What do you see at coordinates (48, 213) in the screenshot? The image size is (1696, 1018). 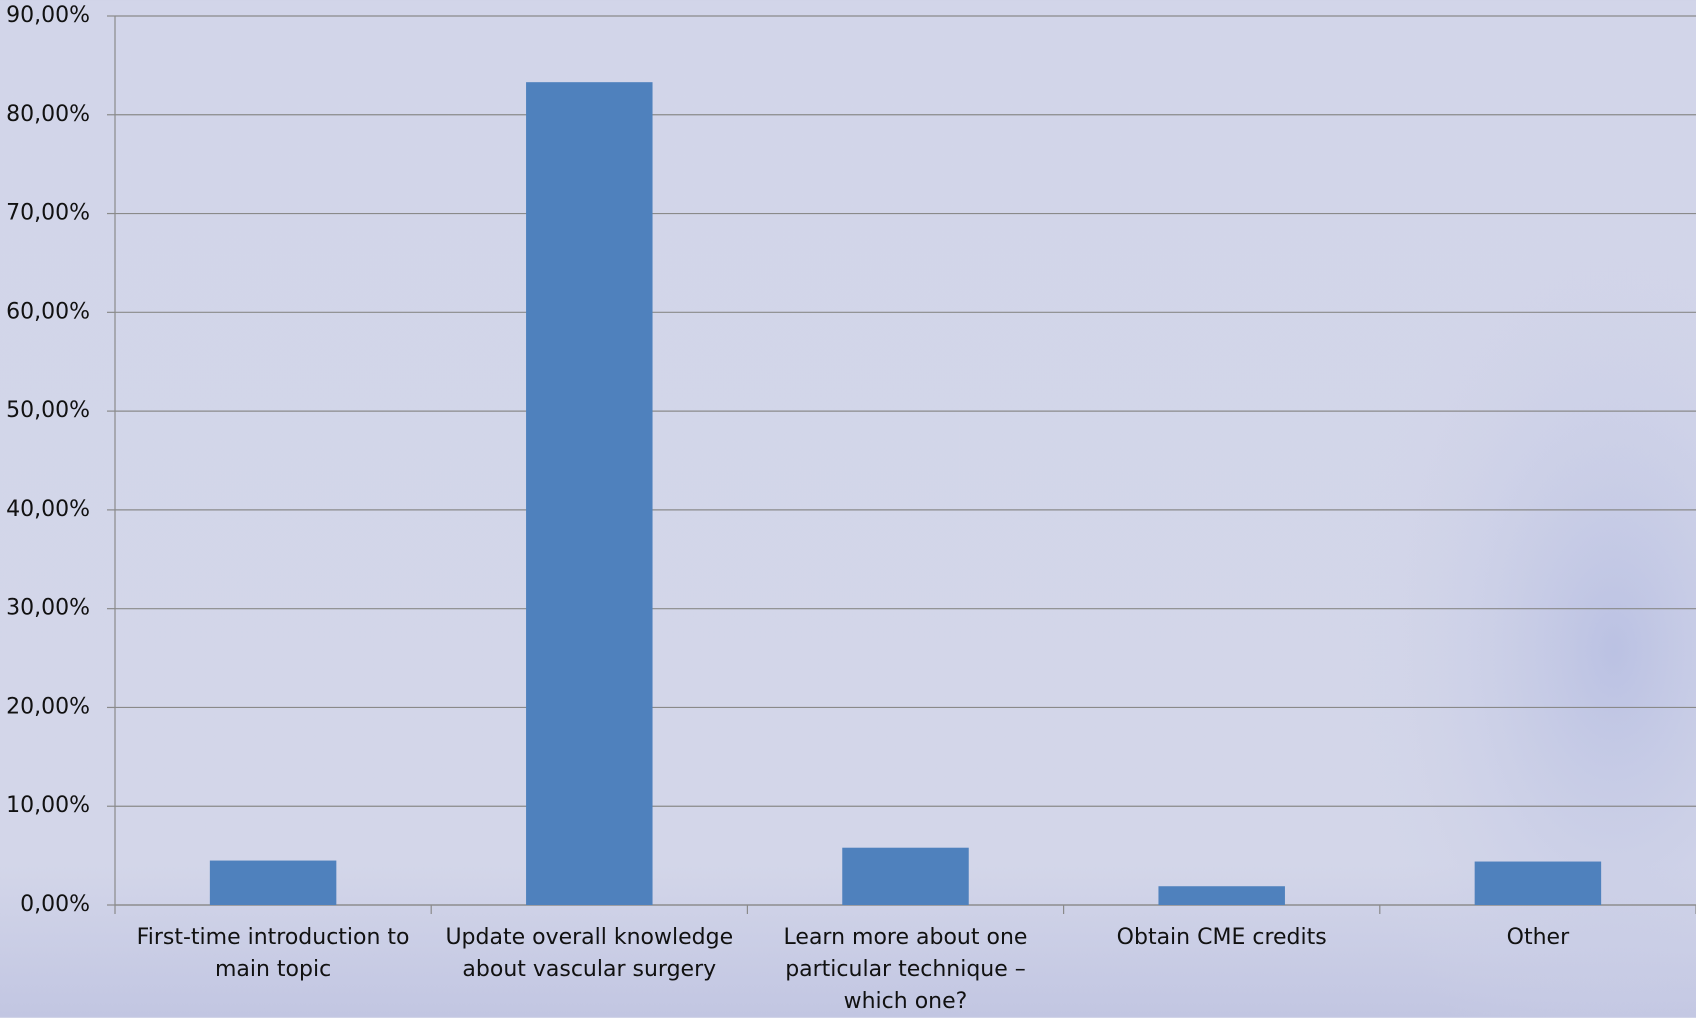 I see `y-tick-label: 70,00%` at bounding box center [48, 213].